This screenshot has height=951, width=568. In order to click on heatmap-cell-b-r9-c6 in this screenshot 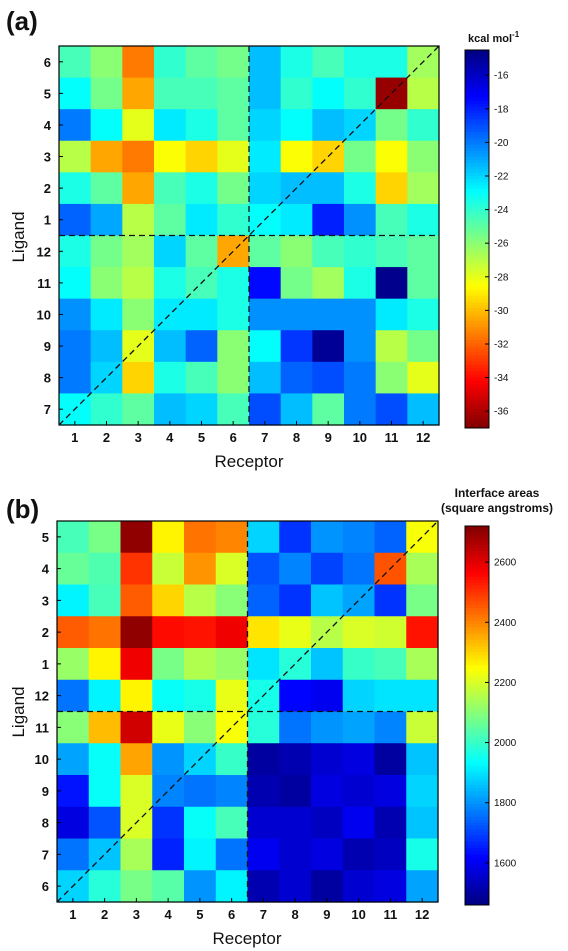, I will do `click(263, 823)`.